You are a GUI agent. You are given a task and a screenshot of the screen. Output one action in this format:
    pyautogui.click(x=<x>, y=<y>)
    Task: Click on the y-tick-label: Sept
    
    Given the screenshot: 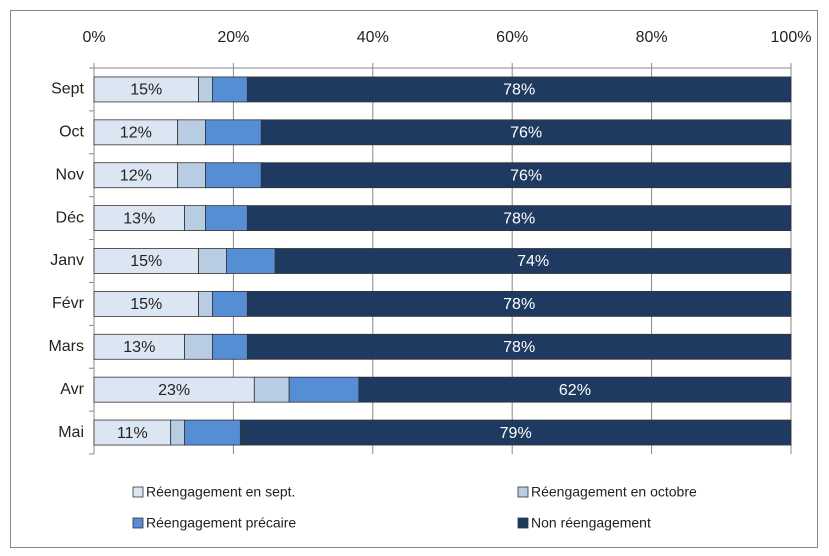 What is the action you would take?
    pyautogui.click(x=67, y=89)
    